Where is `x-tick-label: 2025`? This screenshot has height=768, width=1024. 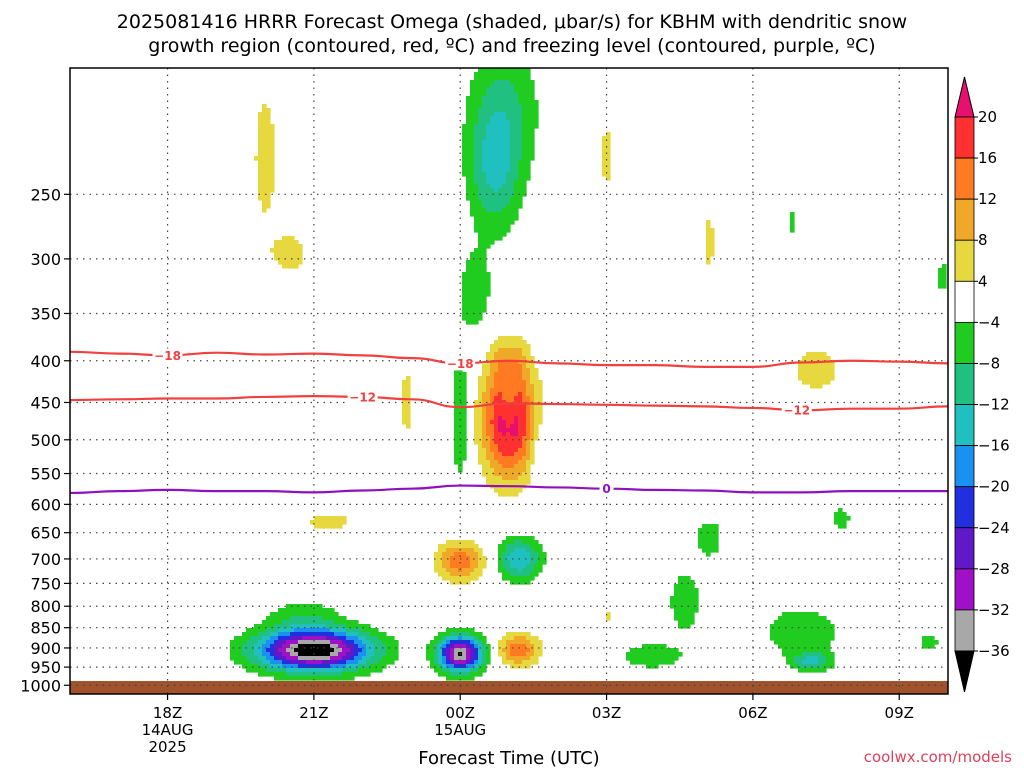 x-tick-label: 2025 is located at coordinates (167, 747).